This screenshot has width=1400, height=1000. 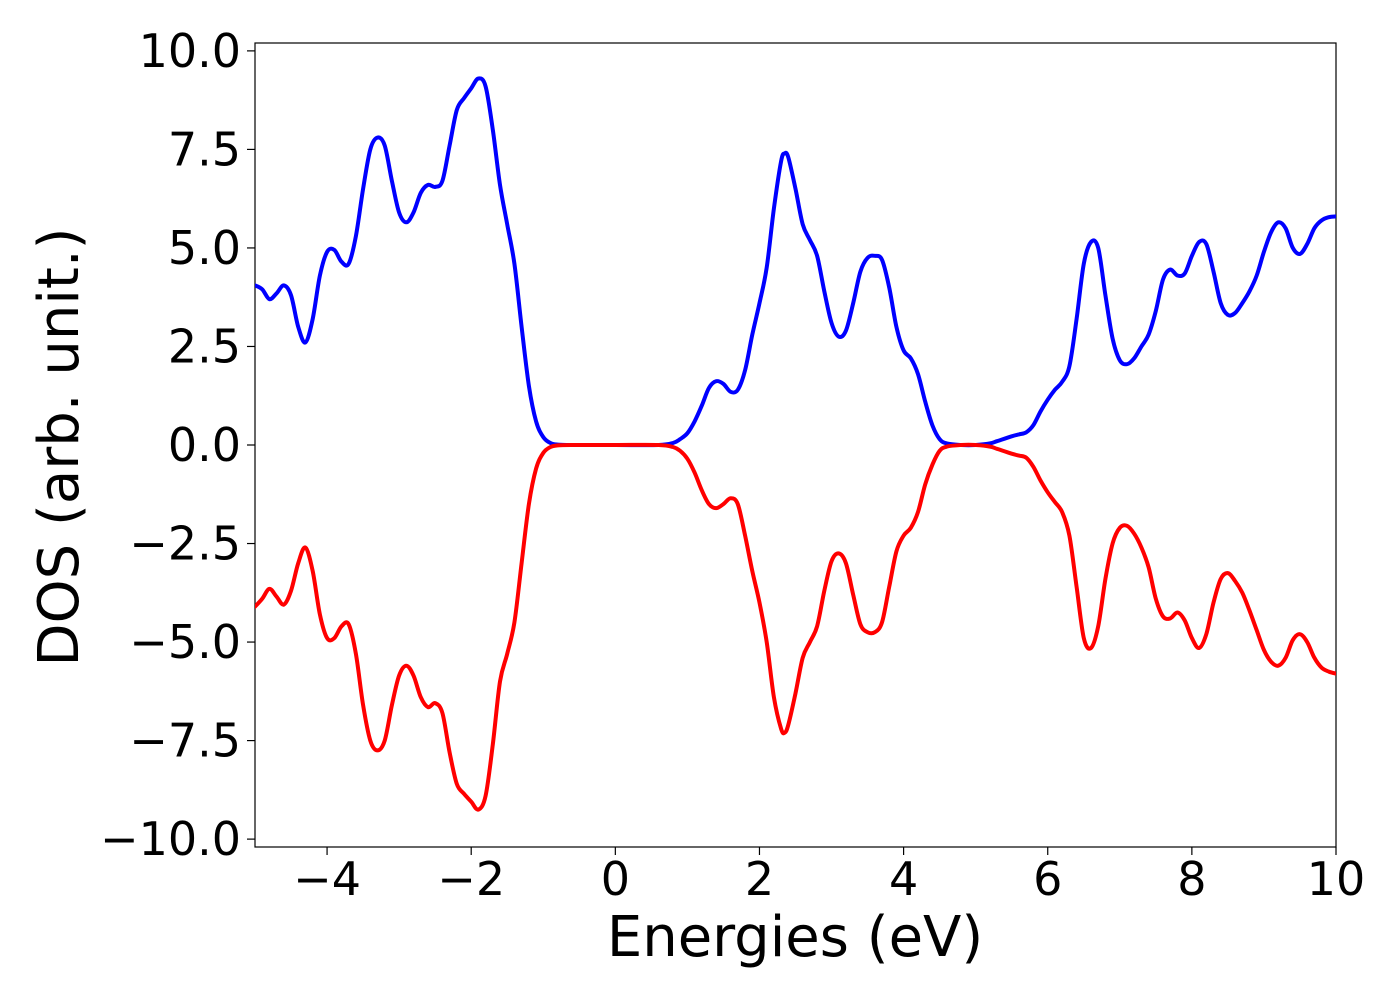 What do you see at coordinates (1336, 879) in the screenshot?
I see `x-tick-label: 10` at bounding box center [1336, 879].